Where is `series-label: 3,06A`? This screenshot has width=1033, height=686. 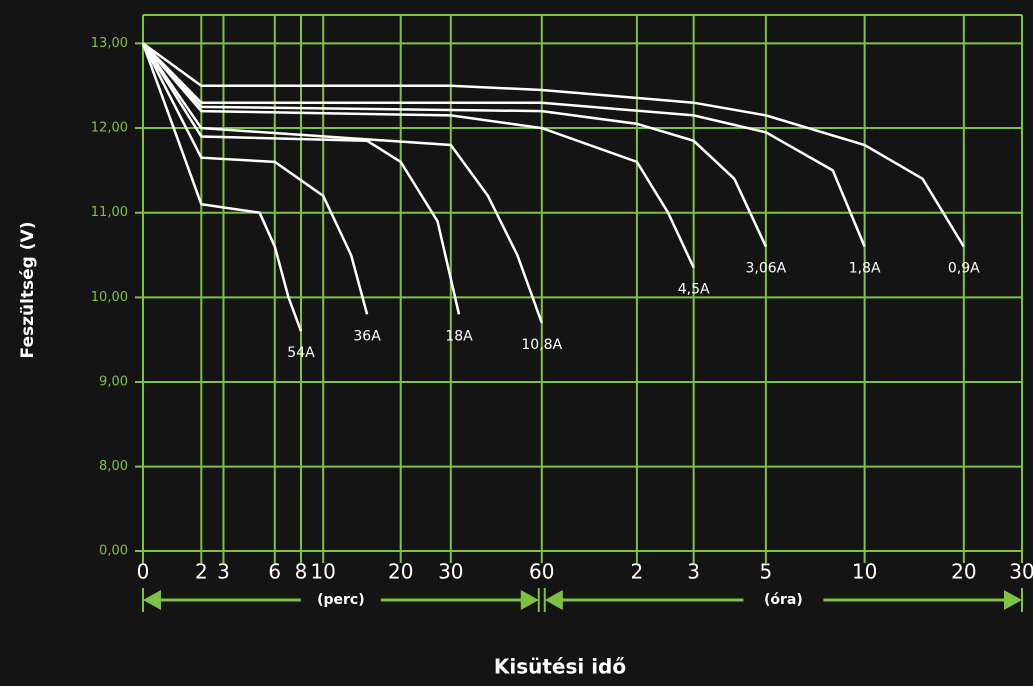 series-label: 3,06A is located at coordinates (766, 269).